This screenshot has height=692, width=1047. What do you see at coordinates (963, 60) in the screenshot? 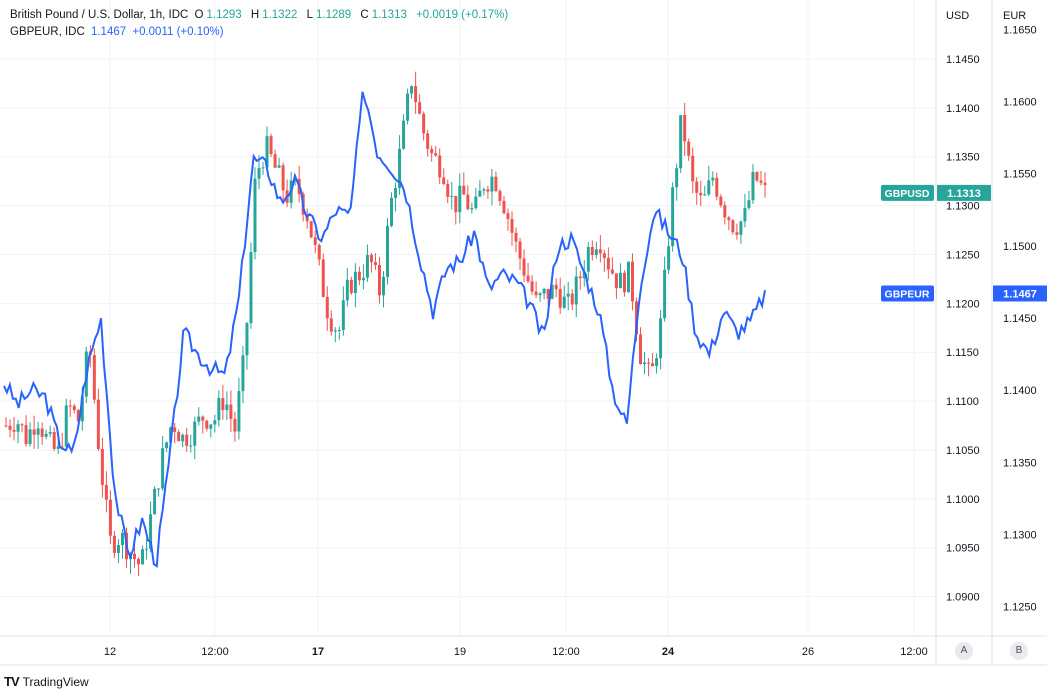
I see `usd-tick-label: 1.1450` at bounding box center [963, 60].